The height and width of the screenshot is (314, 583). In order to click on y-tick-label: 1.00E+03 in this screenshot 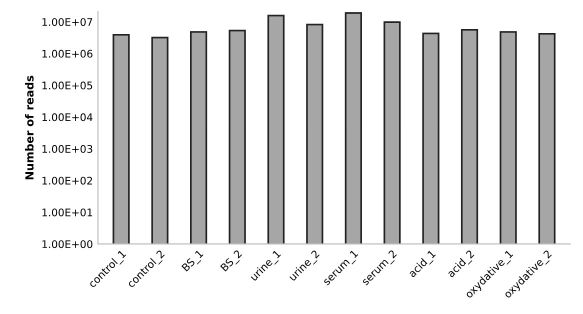, I will do `click(67, 149)`.